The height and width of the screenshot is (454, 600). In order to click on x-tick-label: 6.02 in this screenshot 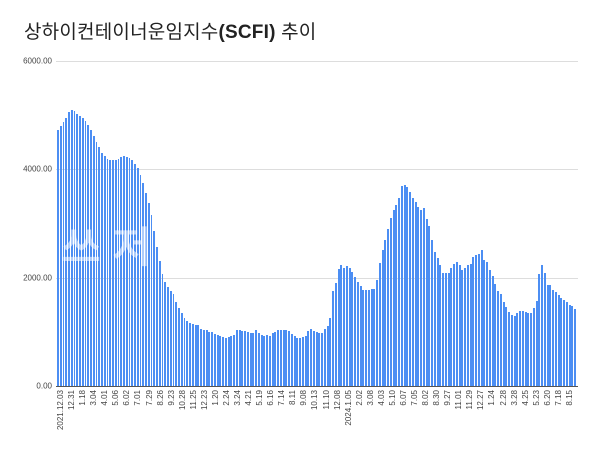, I will do `click(127, 398)`.